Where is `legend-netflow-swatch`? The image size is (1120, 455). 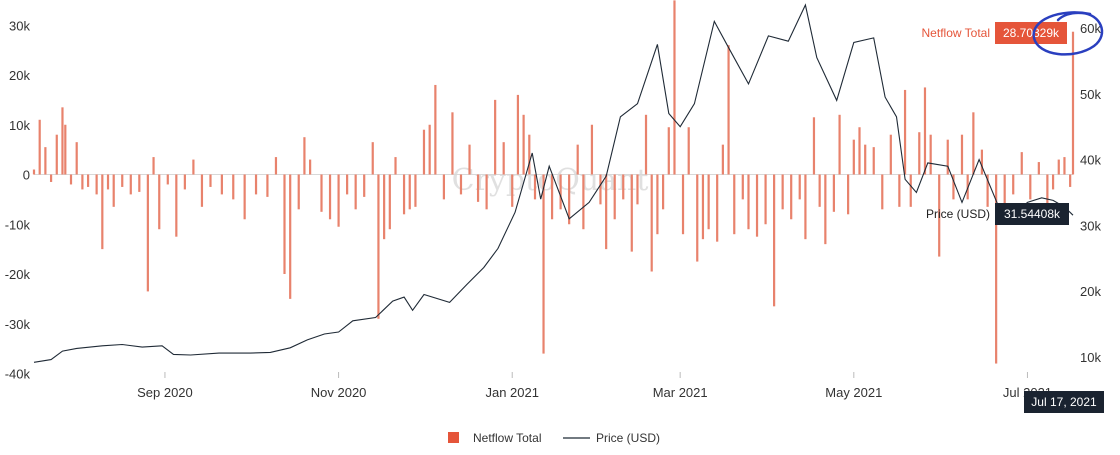
legend-netflow-swatch is located at coordinates (453, 437).